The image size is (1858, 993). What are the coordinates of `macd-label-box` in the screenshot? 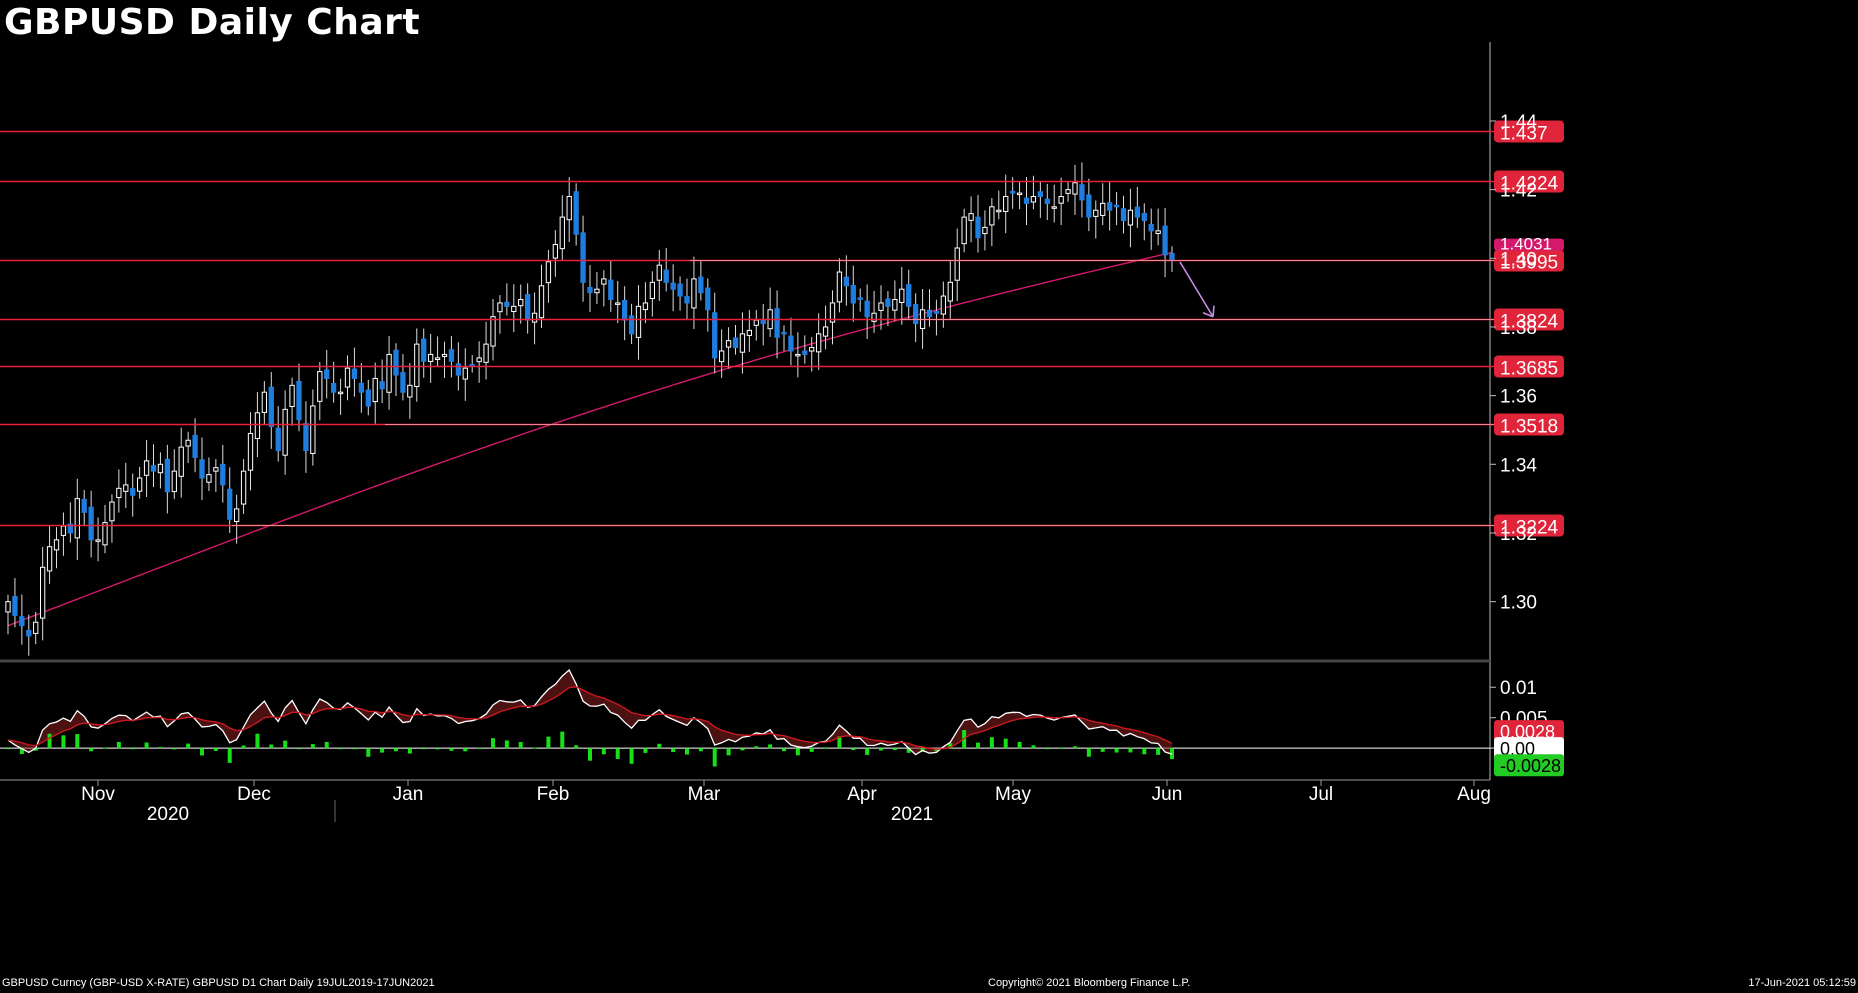 It's located at (1529, 731).